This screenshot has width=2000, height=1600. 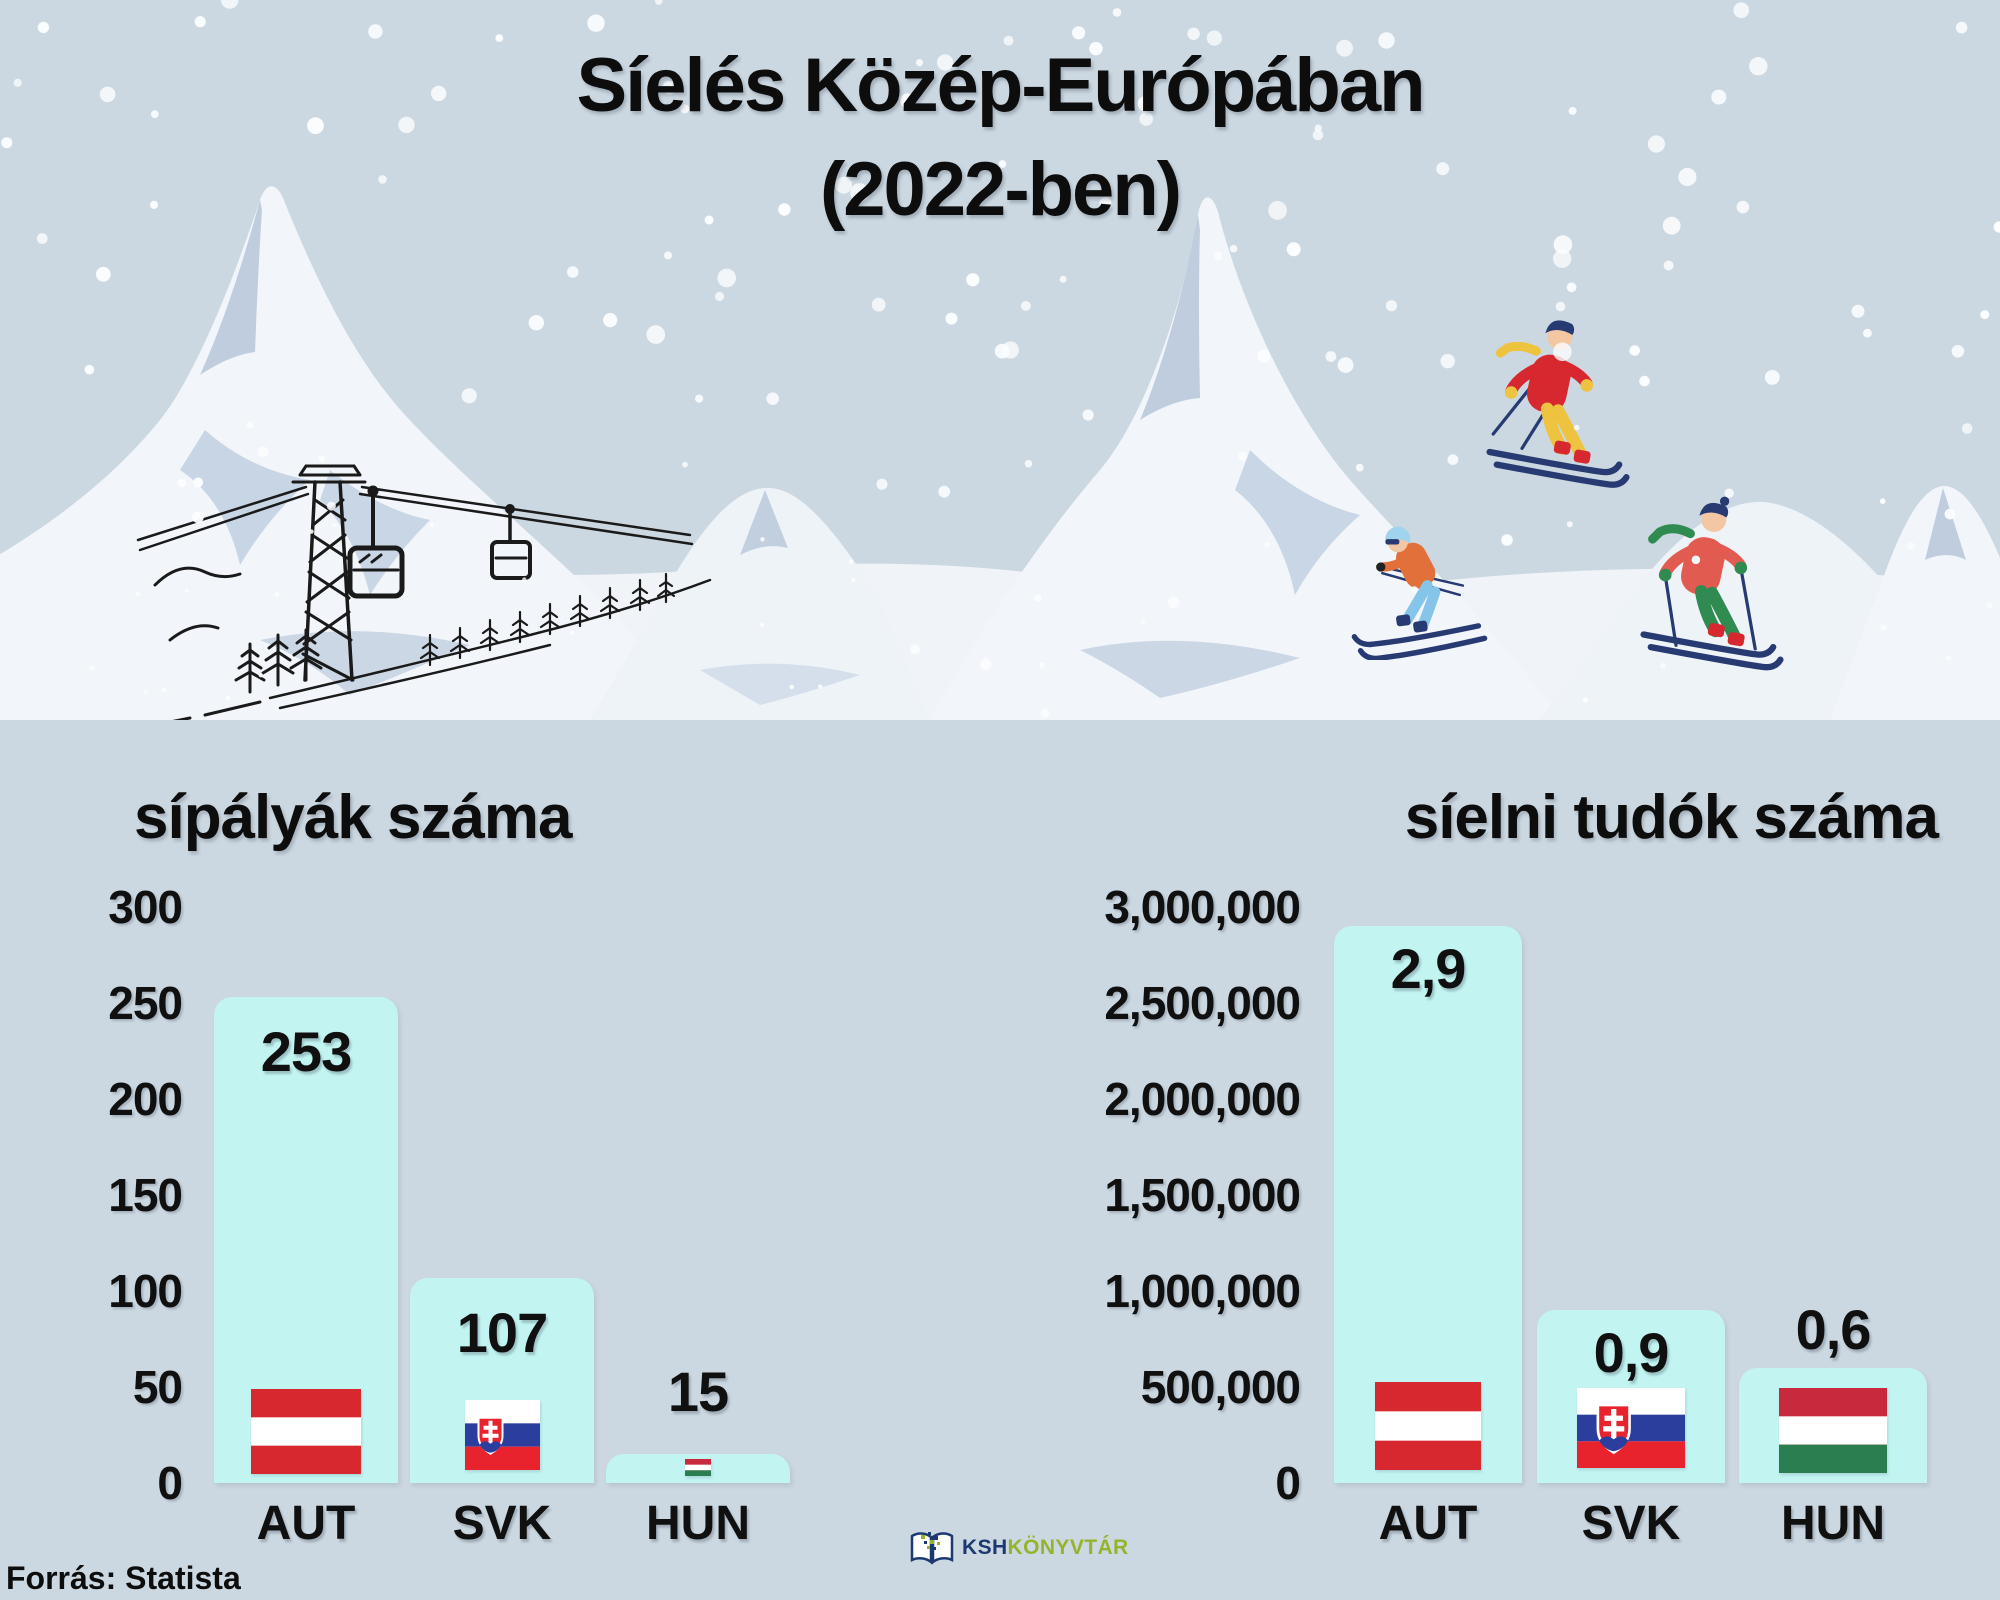 What do you see at coordinates (1202, 1003) in the screenshot?
I see `y-tick-1-2,500,000: 2,500,000` at bounding box center [1202, 1003].